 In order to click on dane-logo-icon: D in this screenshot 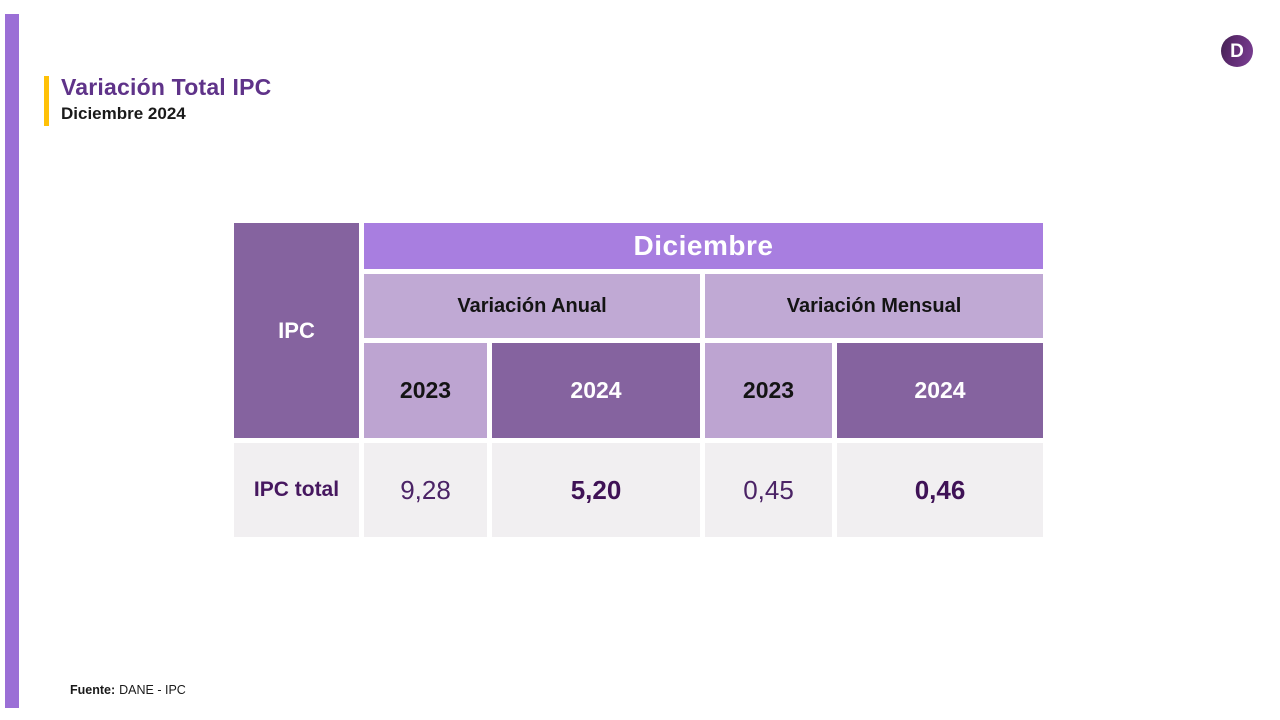, I will do `click(1237, 51)`.